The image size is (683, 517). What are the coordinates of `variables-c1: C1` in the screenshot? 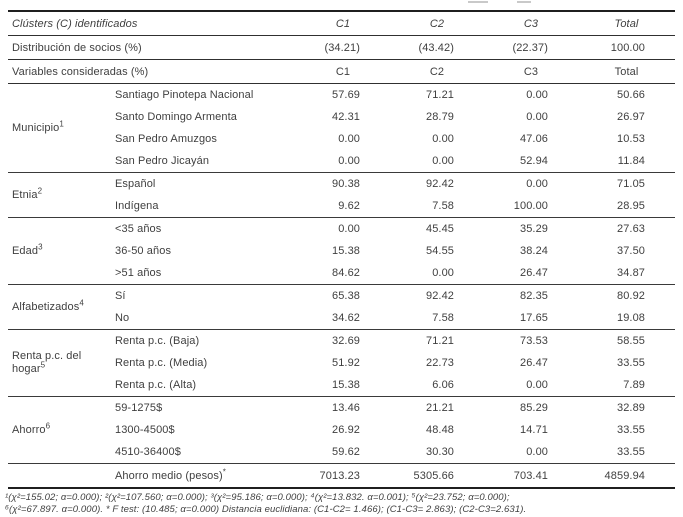 It's located at (343, 71).